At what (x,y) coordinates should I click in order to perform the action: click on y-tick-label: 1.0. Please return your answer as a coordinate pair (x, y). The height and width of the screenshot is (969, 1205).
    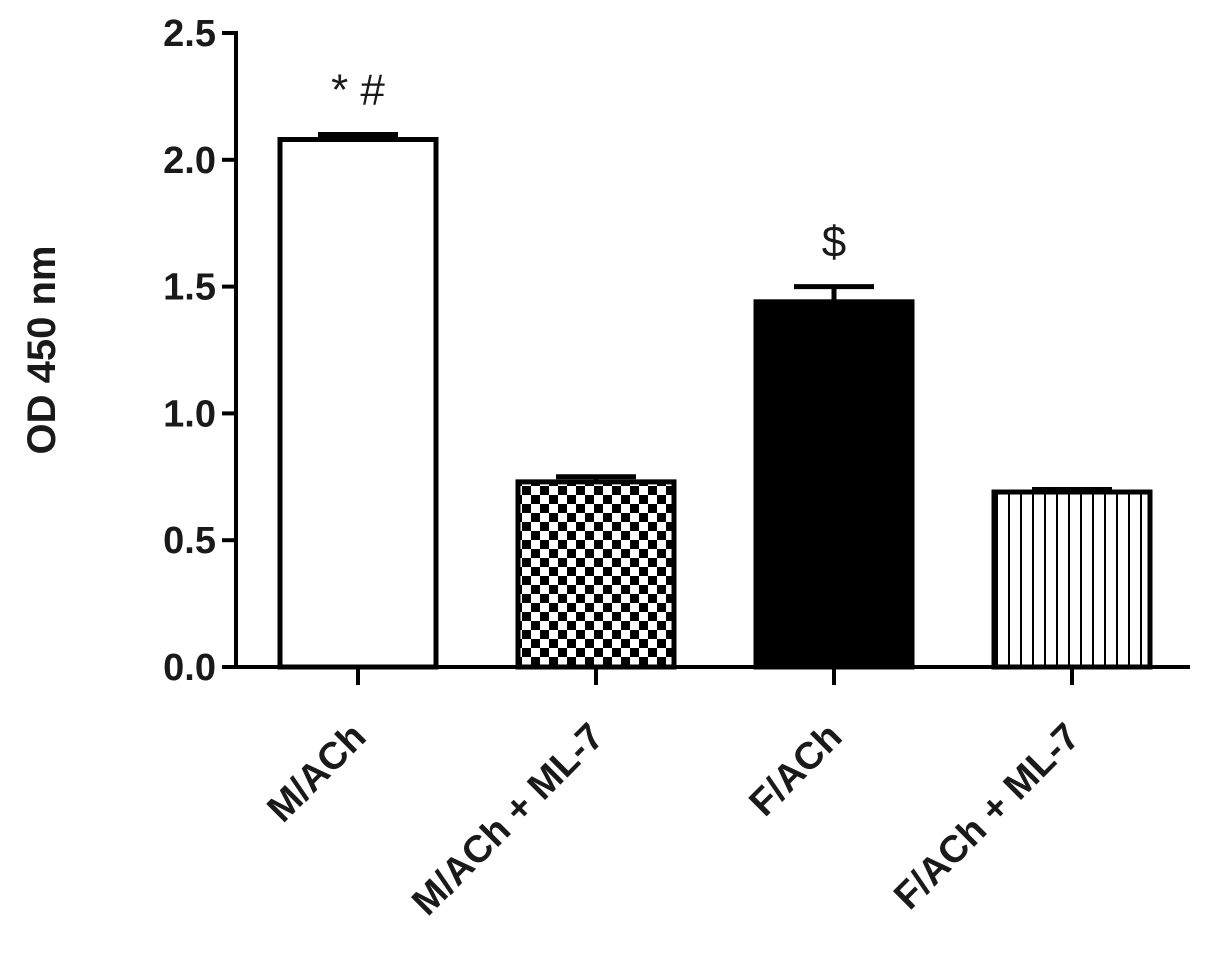
    Looking at the image, I should click on (189, 414).